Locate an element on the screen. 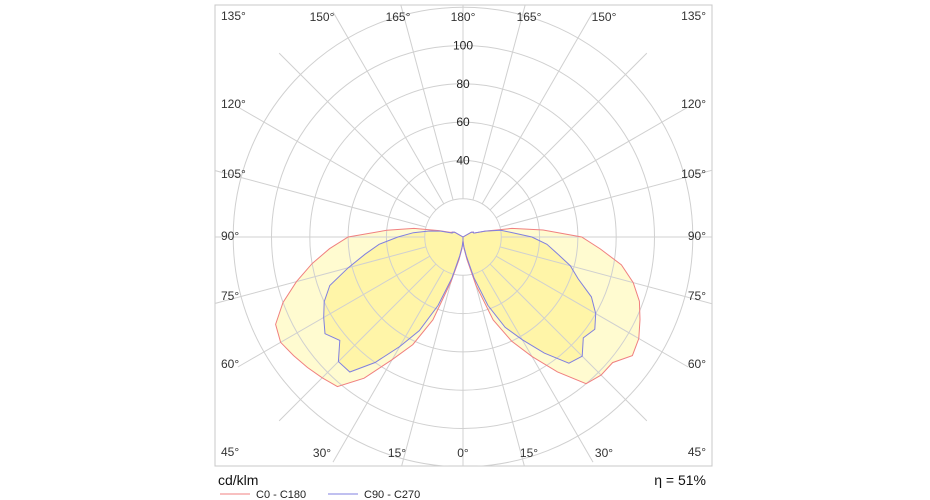 This screenshot has width=930, height=500. angle-label-right: 75° is located at coordinates (697, 296).